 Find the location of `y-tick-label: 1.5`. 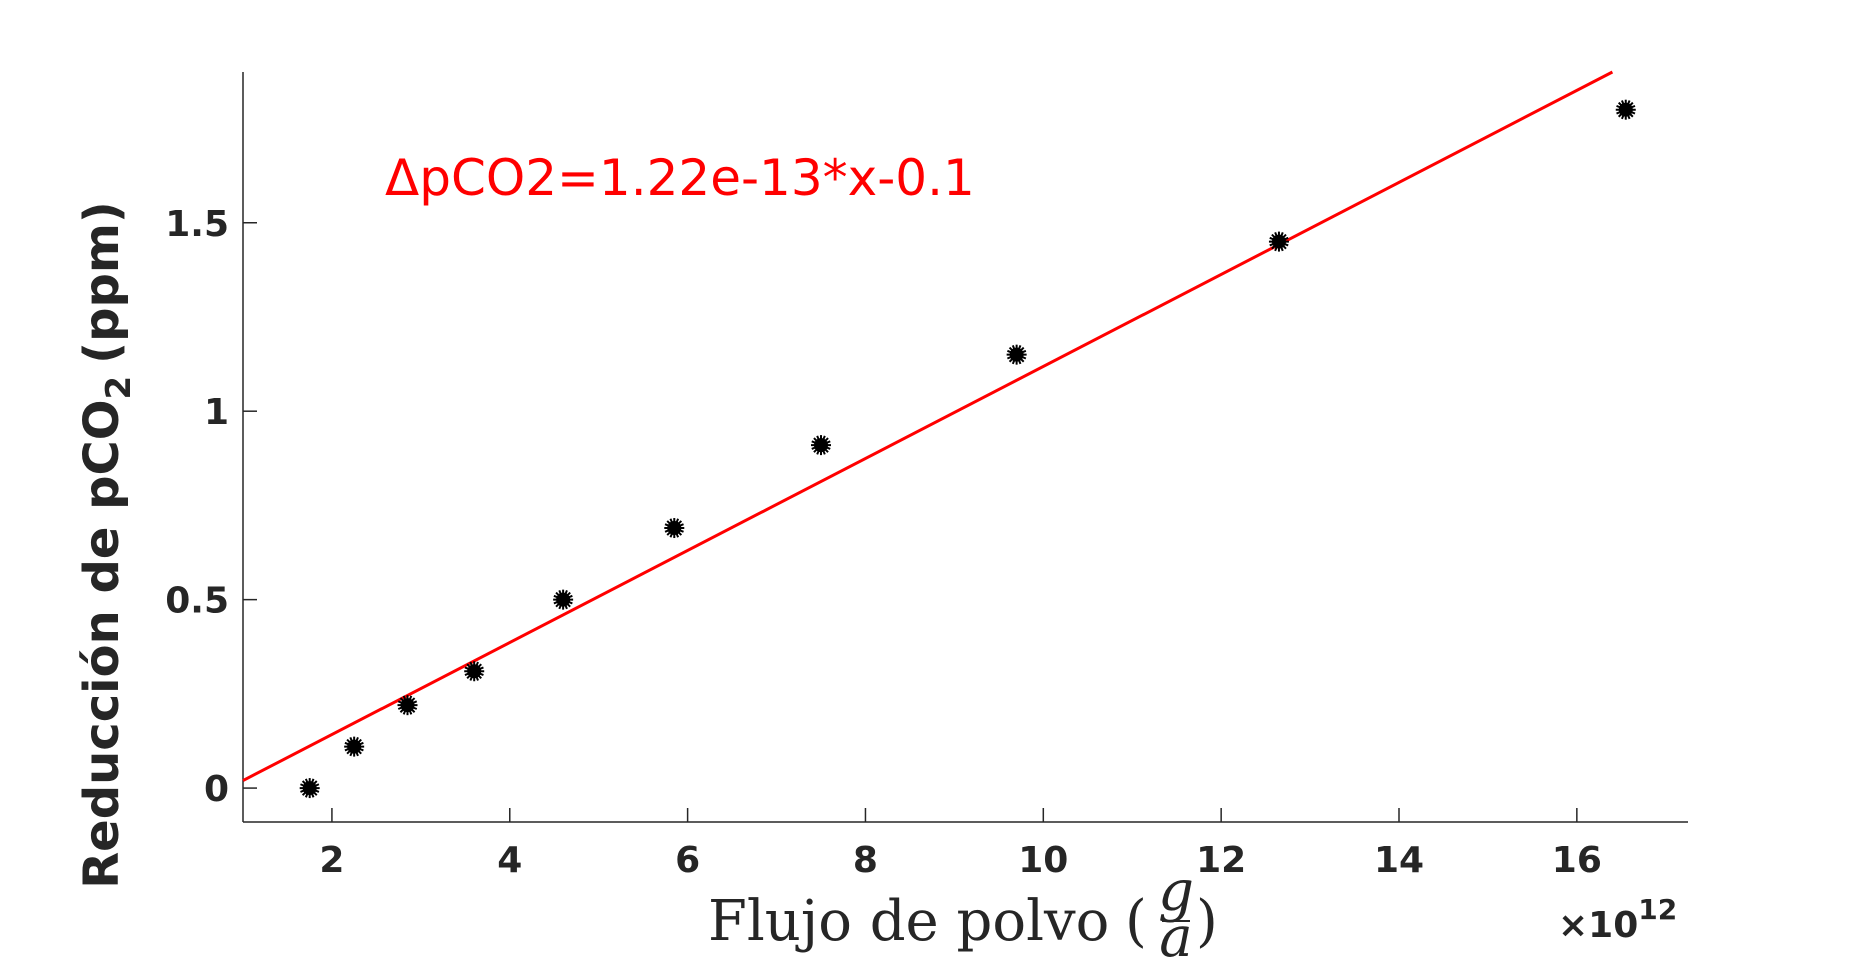

y-tick-label: 1.5 is located at coordinates (197, 224).